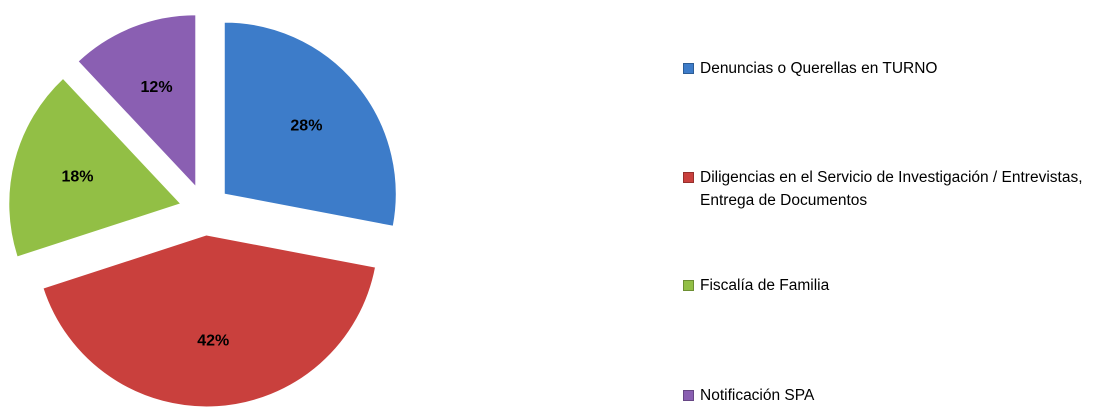 The width and height of the screenshot is (1108, 409). I want to click on slice-label: 18%, so click(77, 176).